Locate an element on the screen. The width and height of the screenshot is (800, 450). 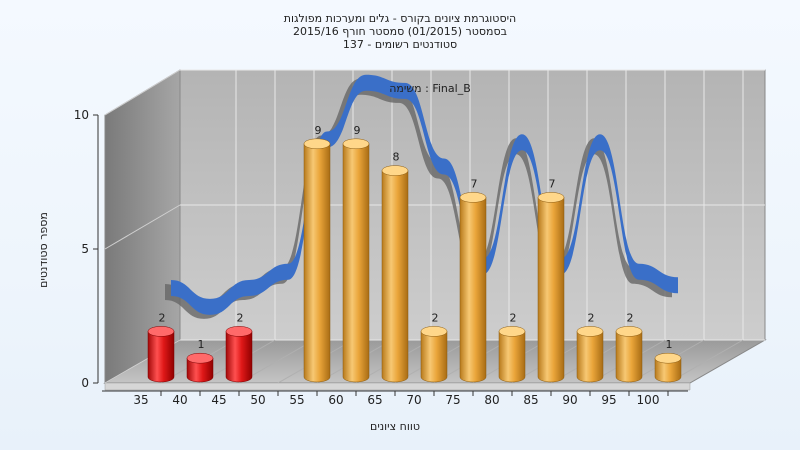
y-tick-label: 10 is located at coordinates (81, 115).